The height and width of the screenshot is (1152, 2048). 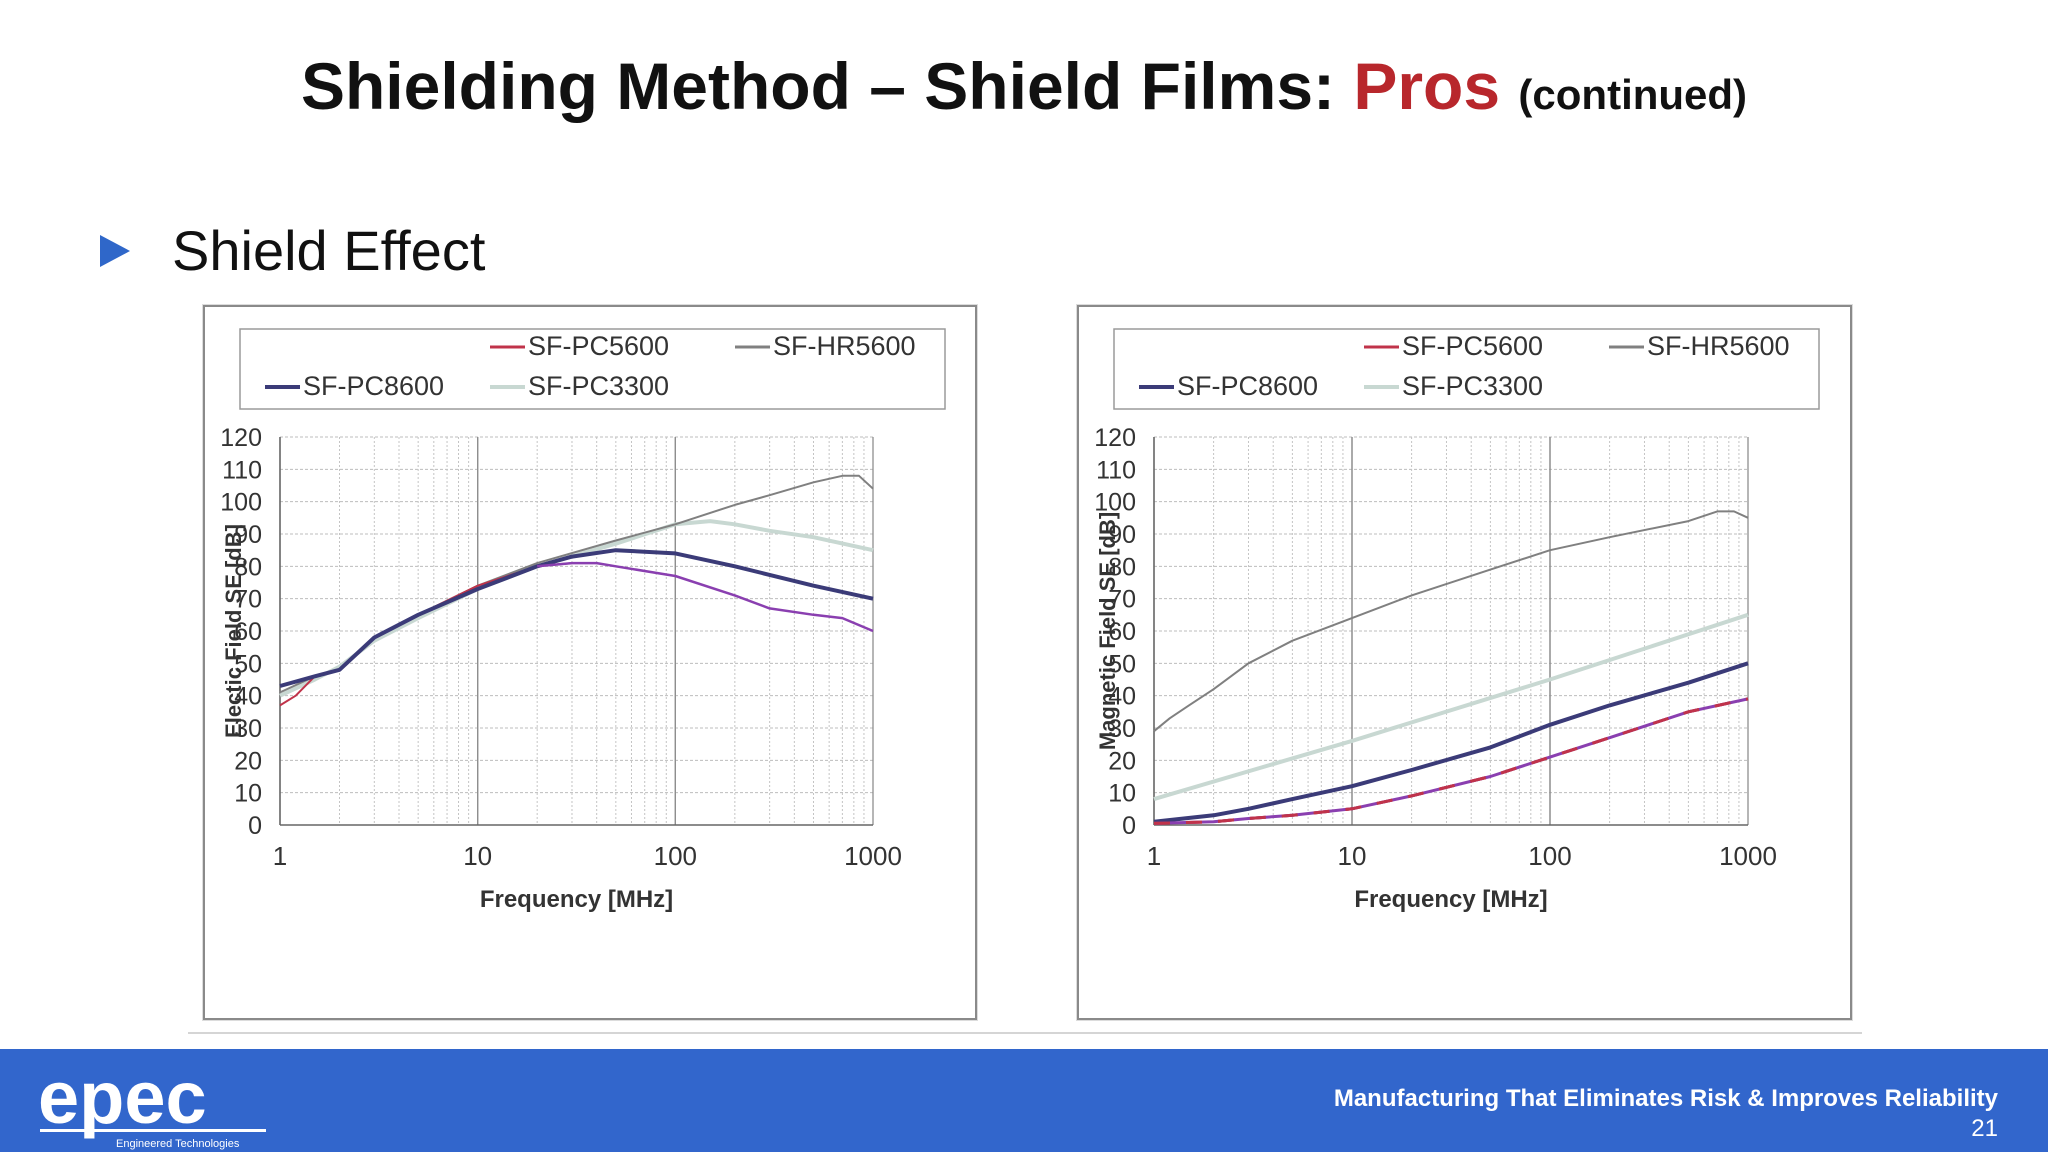 What do you see at coordinates (1450, 899) in the screenshot?
I see `magnetic-chart-x-axis-label: Frequency [MHz]` at bounding box center [1450, 899].